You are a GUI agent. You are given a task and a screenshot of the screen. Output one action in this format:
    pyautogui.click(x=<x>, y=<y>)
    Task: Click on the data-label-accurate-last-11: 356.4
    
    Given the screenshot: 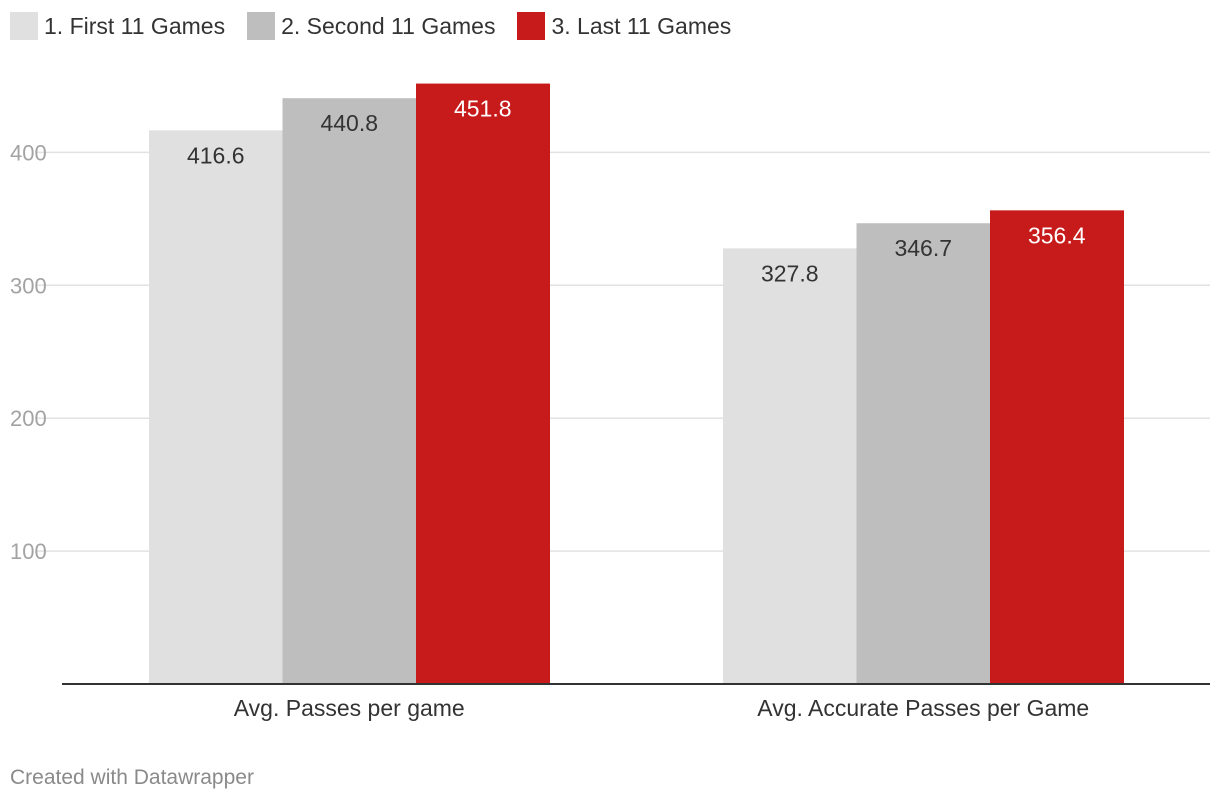 What is the action you would take?
    pyautogui.click(x=1057, y=235)
    